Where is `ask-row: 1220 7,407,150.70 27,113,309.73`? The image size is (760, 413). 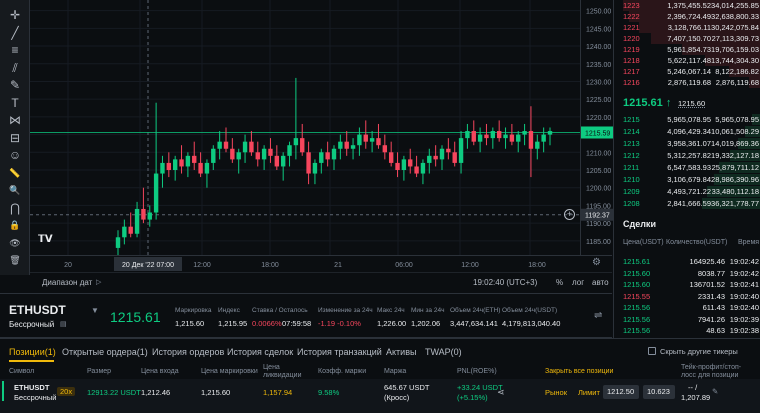 ask-row: 1220 7,407,150.70 27,113,309.73 is located at coordinates (687, 38).